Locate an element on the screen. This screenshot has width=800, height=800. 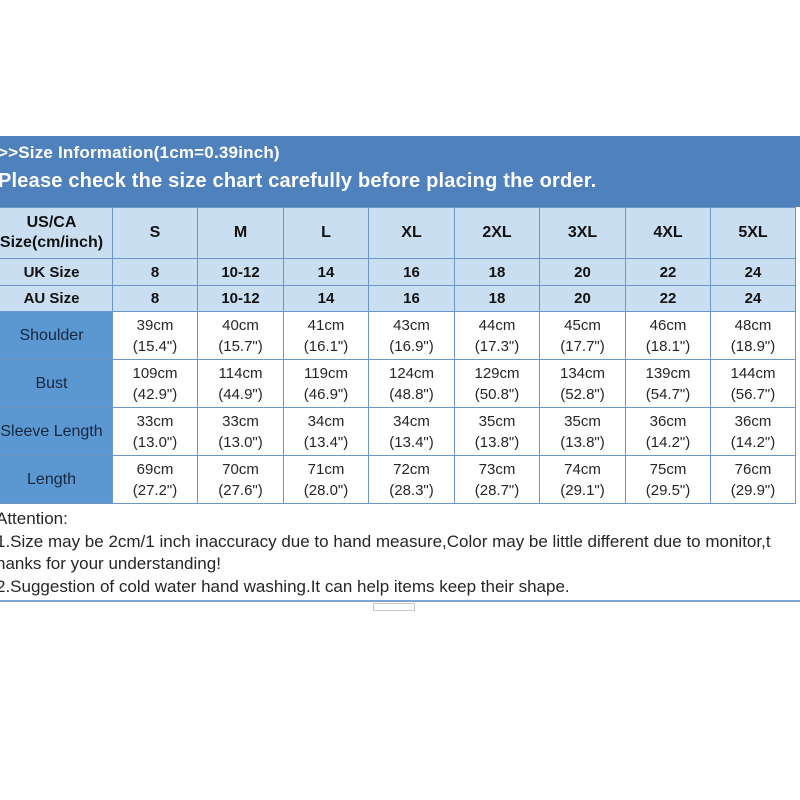
cm-value: 124cm is located at coordinates (411, 373).